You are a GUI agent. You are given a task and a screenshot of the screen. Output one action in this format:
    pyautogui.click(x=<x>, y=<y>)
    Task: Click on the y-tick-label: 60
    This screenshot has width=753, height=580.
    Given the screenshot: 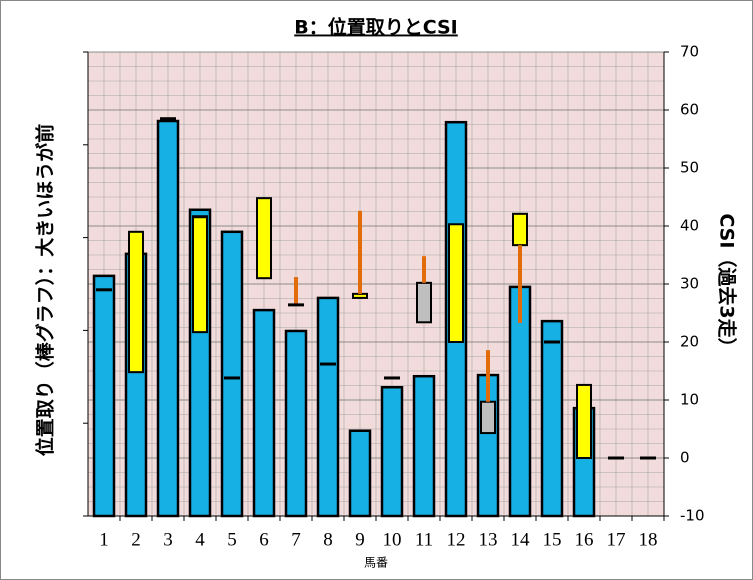 What is the action you would take?
    pyautogui.click(x=689, y=110)
    